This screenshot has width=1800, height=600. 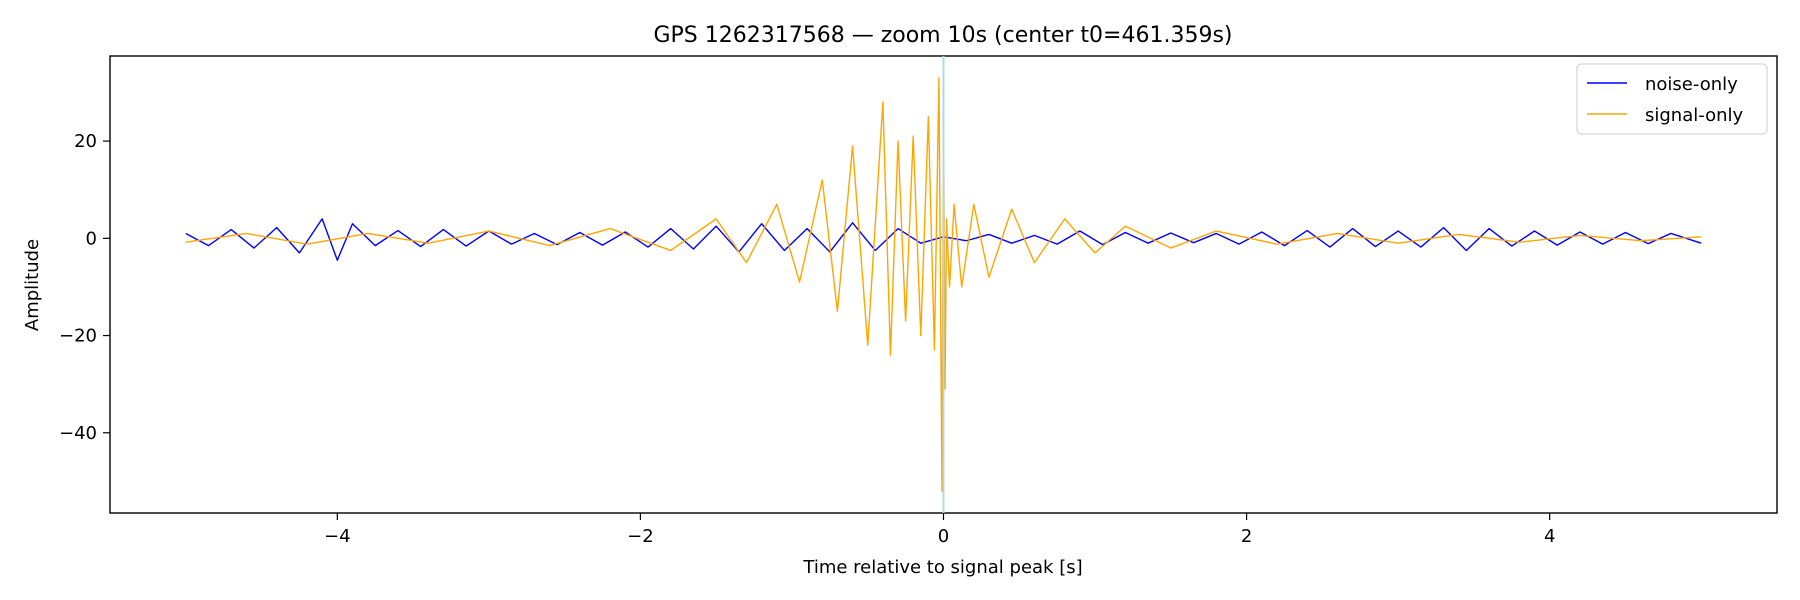 I want to click on x-tick-label: 4, so click(x=1549, y=536).